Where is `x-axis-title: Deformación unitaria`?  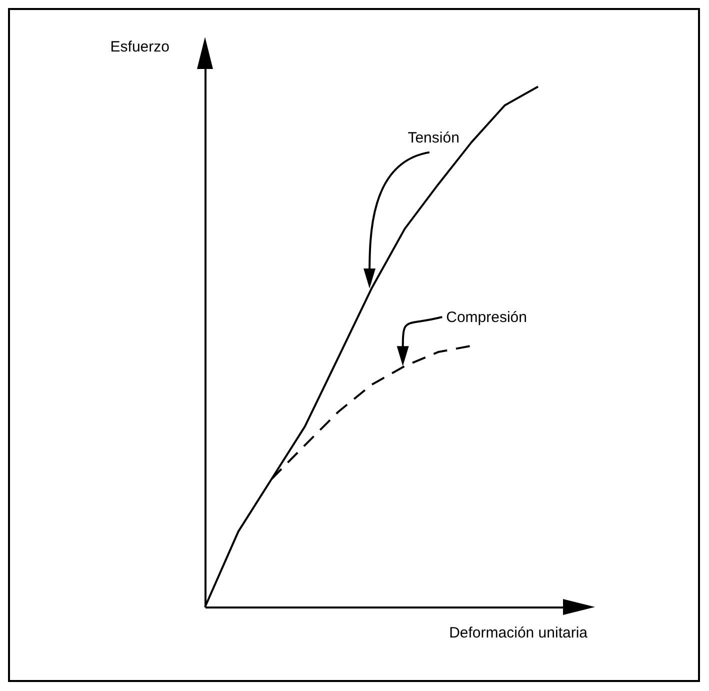
x-axis-title: Deformación unitaria is located at coordinates (518, 633).